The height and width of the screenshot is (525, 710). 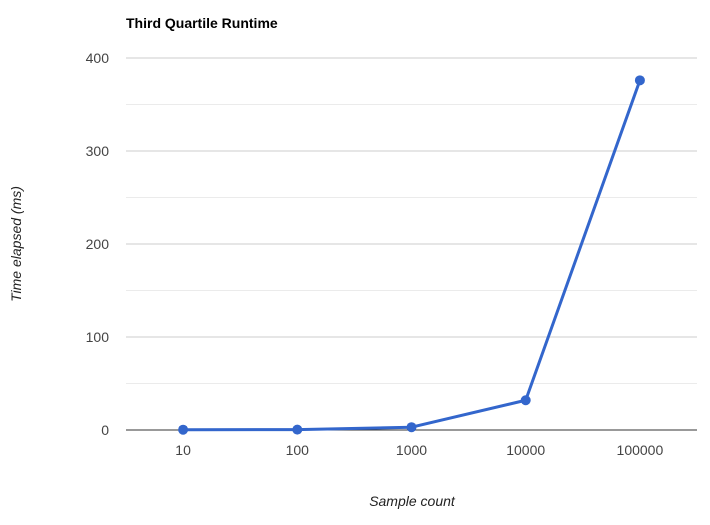 I want to click on y-tick-label: 300, so click(x=98, y=151).